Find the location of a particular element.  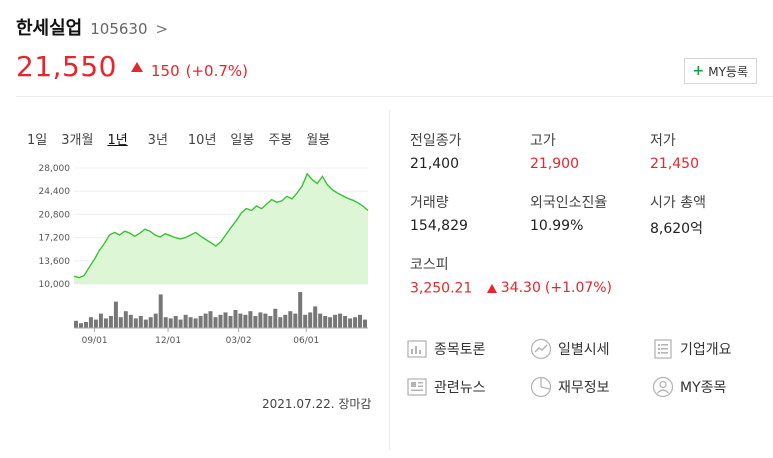

person-circle-icon is located at coordinates (663, 387).